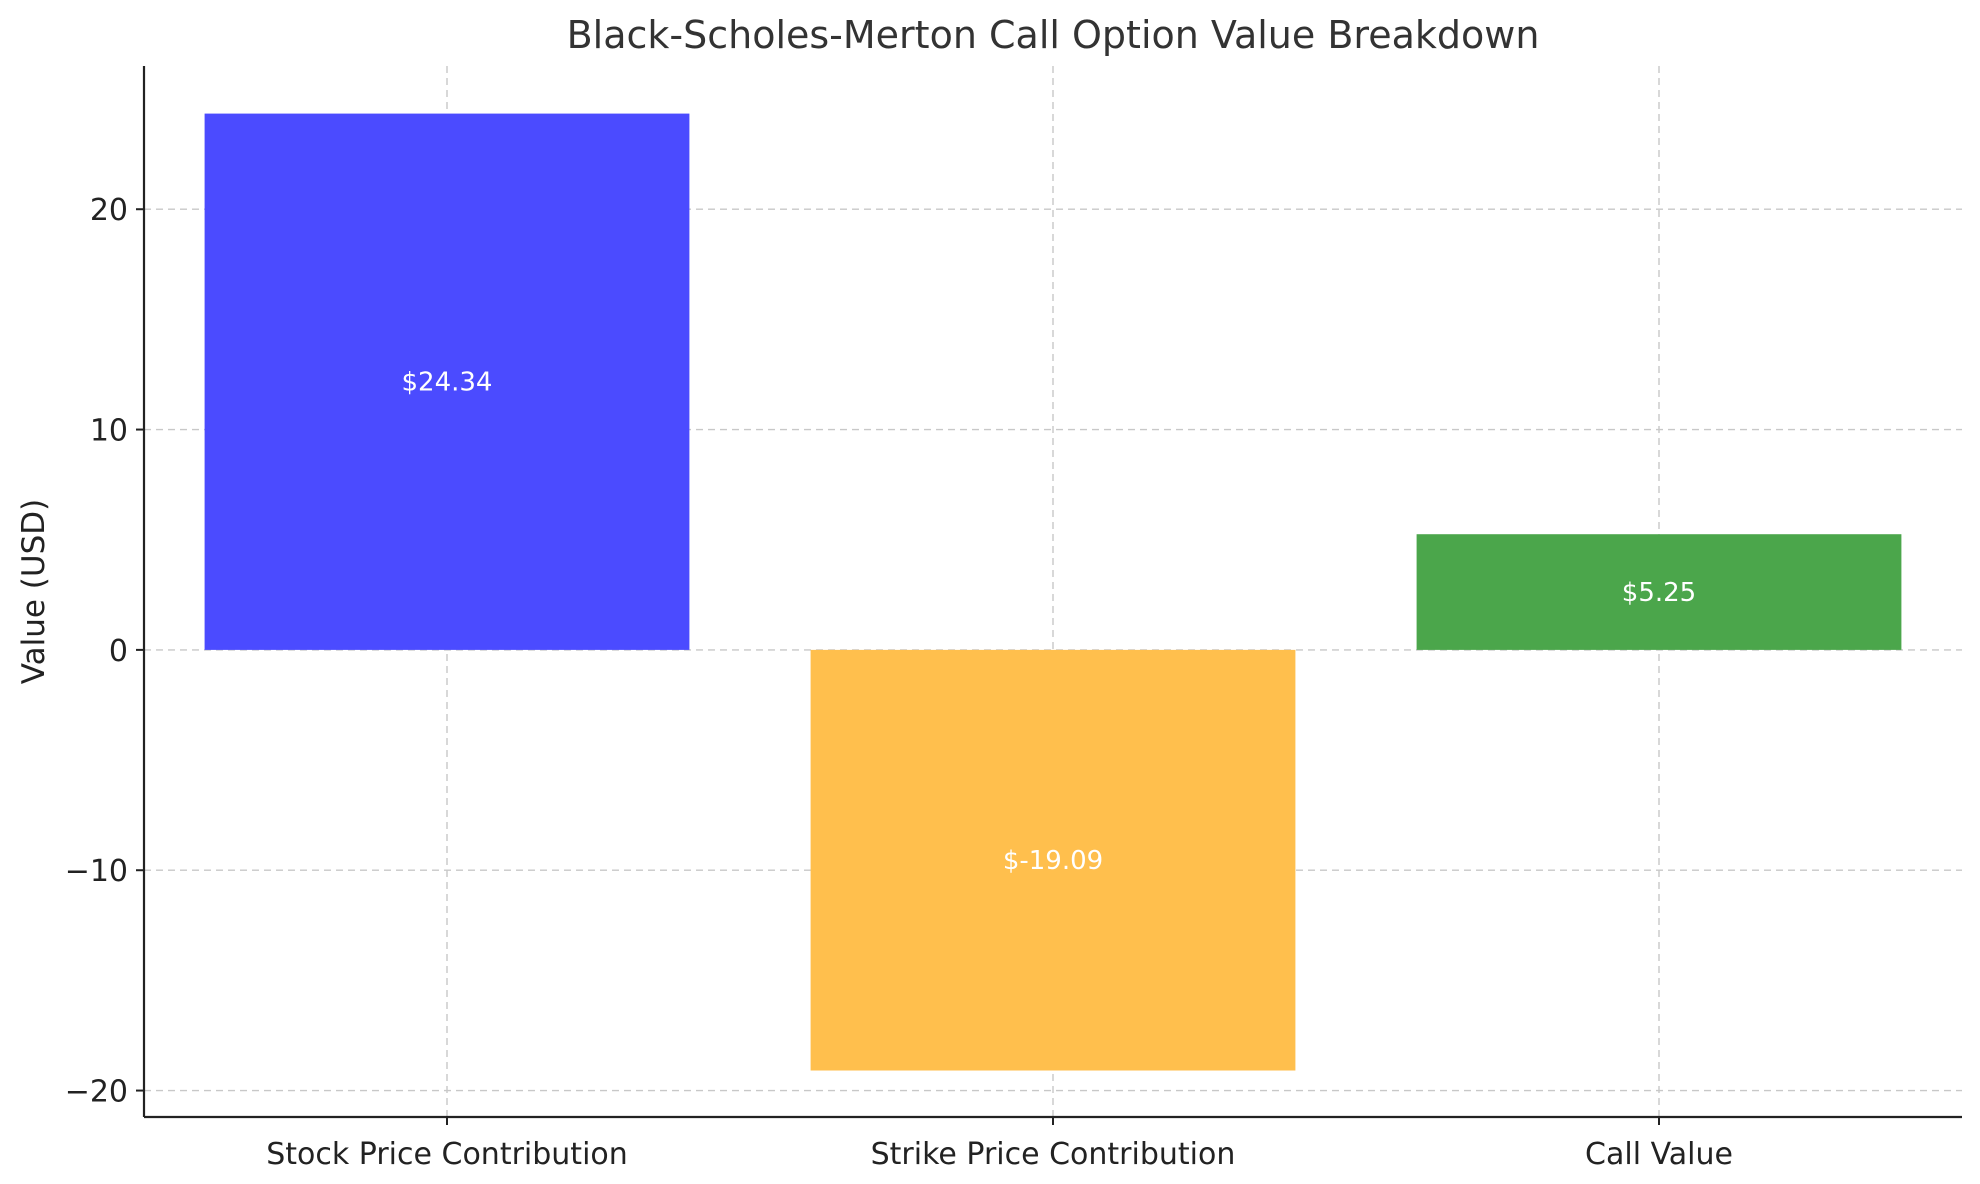 This screenshot has width=1980, height=1184. I want to click on y-tick-label: −20, so click(96, 1092).